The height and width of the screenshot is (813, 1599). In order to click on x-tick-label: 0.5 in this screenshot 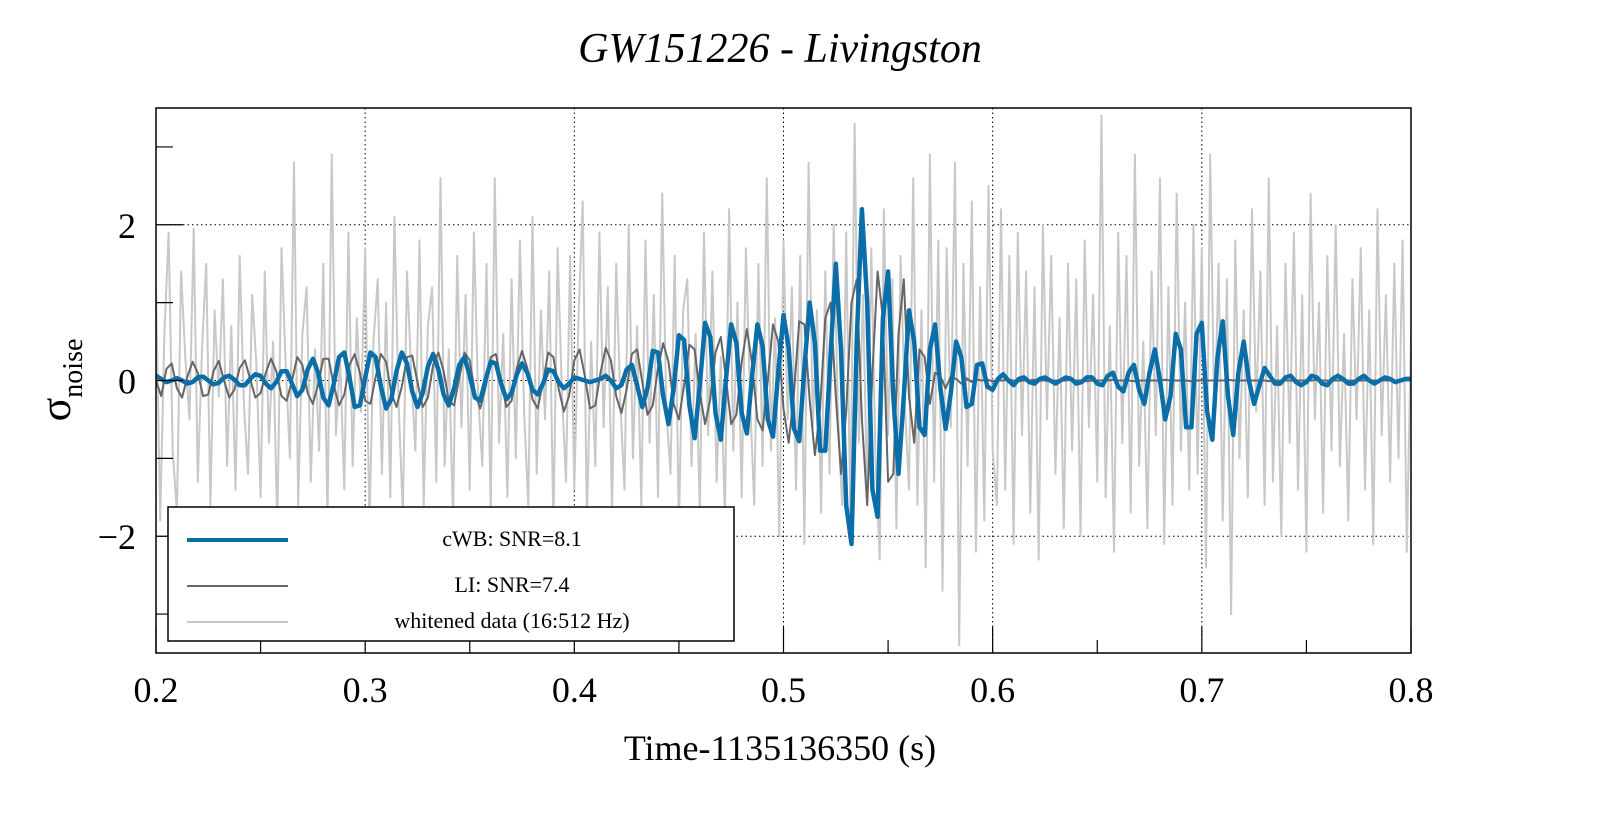, I will do `click(783, 690)`.